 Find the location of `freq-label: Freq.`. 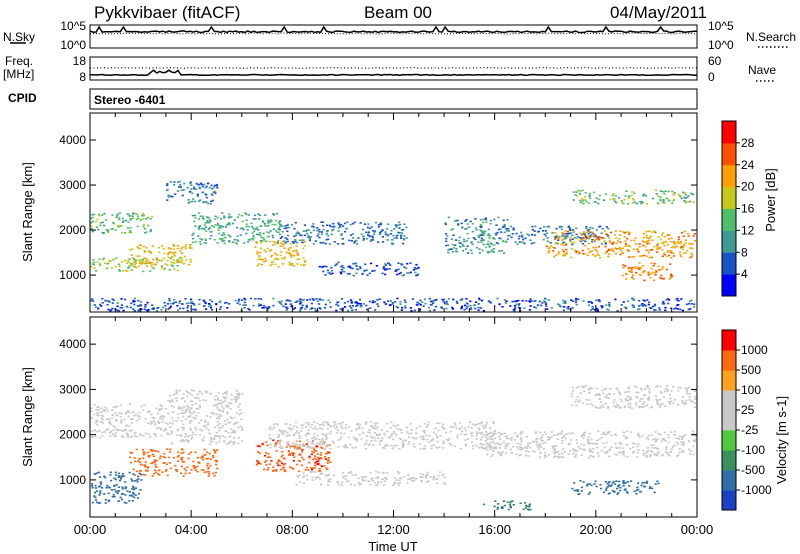

freq-label: Freq. is located at coordinates (19, 61).